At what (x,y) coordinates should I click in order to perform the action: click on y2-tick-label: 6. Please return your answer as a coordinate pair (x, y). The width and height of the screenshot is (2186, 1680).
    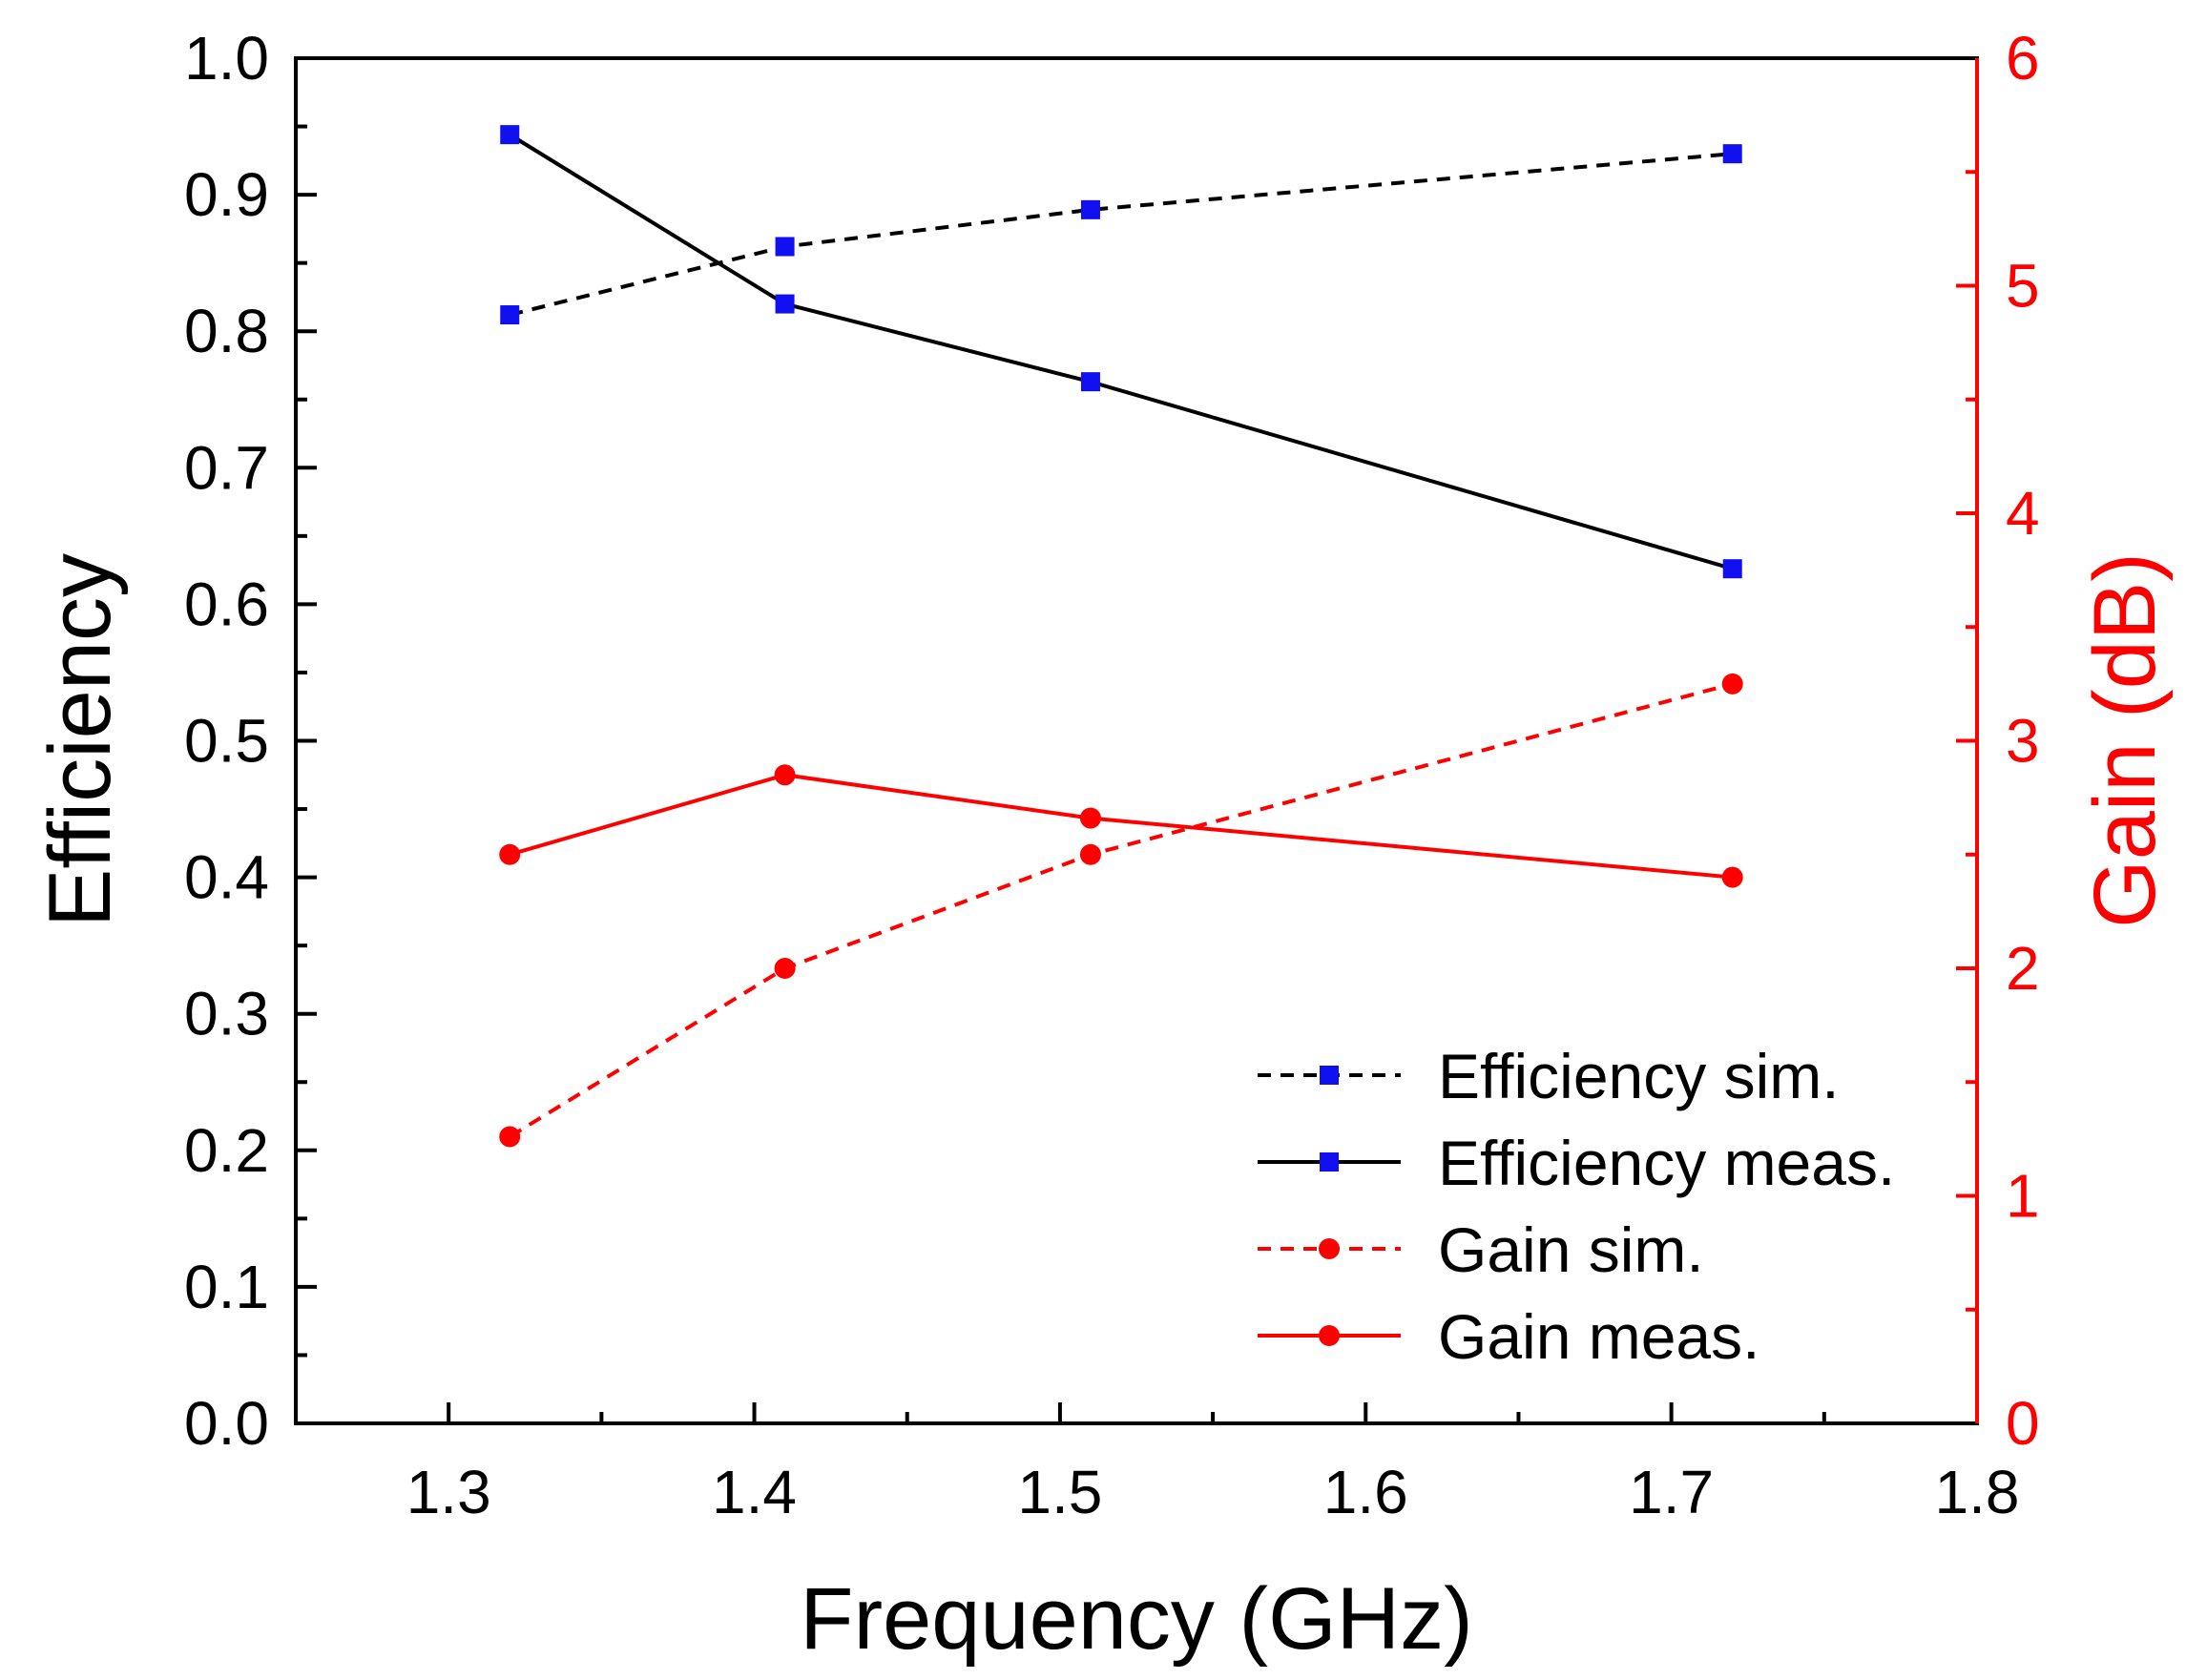
    Looking at the image, I should click on (2023, 58).